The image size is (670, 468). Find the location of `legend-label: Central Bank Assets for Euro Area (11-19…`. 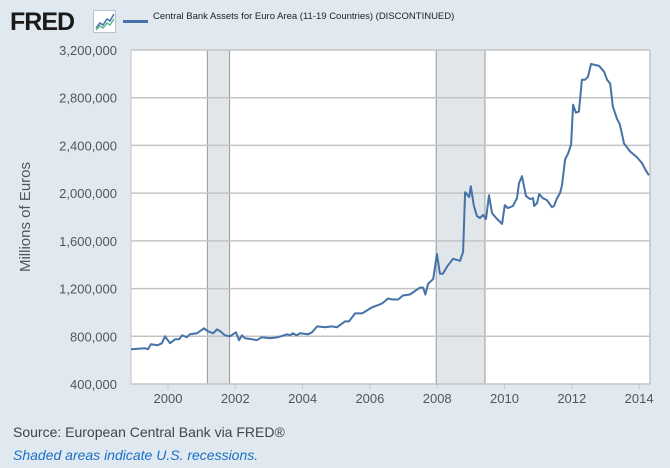

legend-label: Central Bank Assets for Euro Area (11-19… is located at coordinates (304, 16).